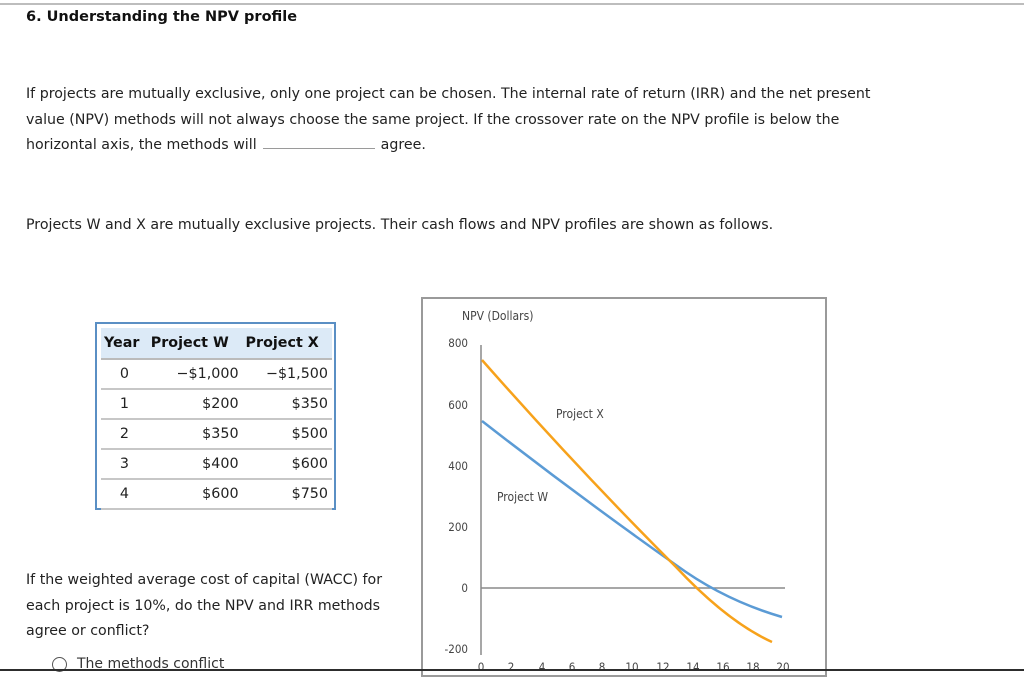 This screenshot has height=677, width=1024. I want to click on table-row: 1 $200 $350, so click(216, 404).